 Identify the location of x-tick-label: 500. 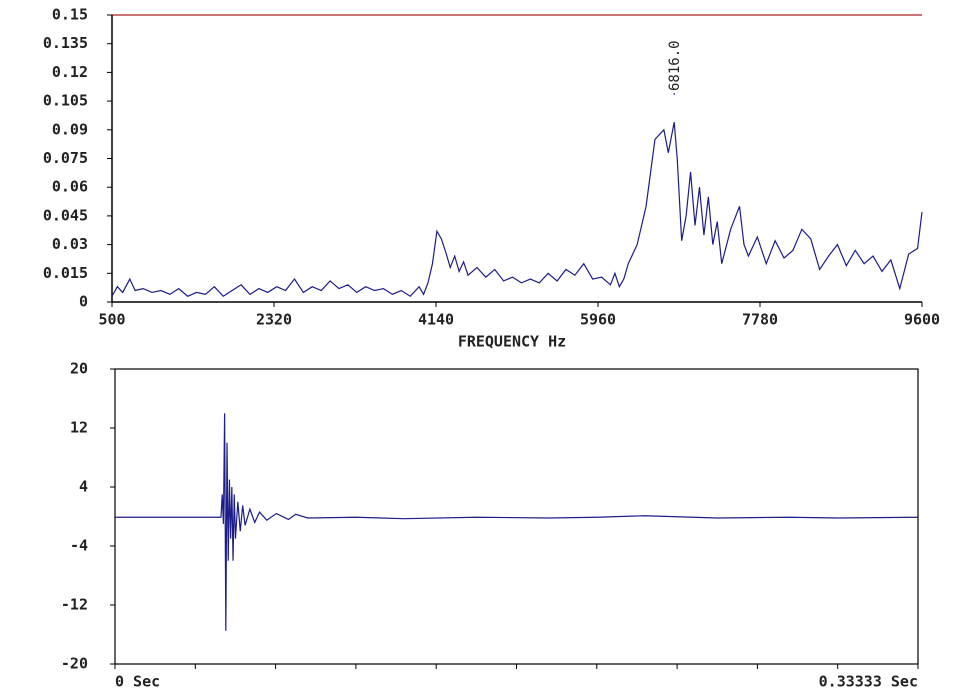
(111, 320).